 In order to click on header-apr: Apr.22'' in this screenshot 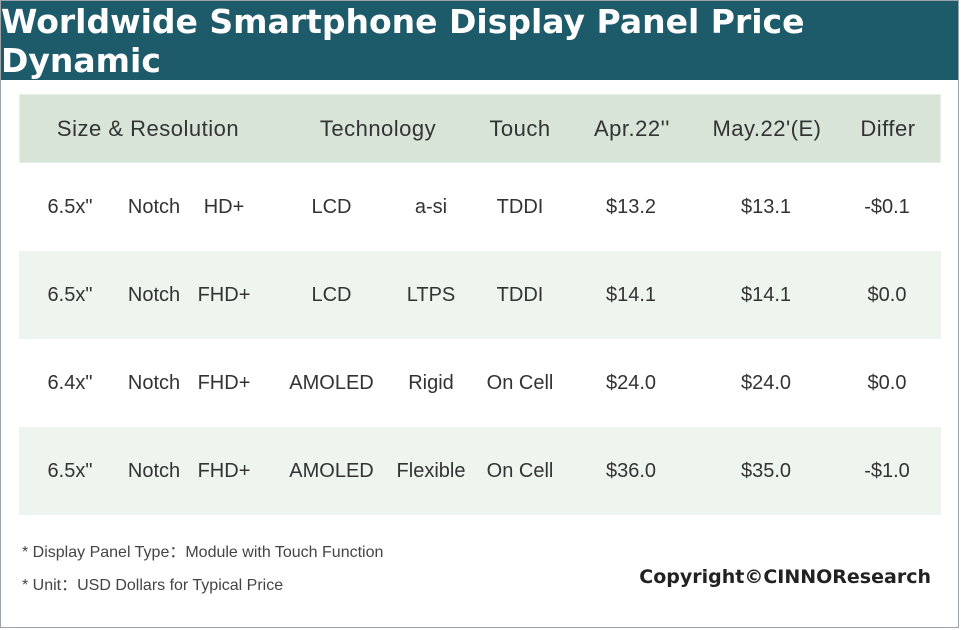, I will do `click(631, 128)`.